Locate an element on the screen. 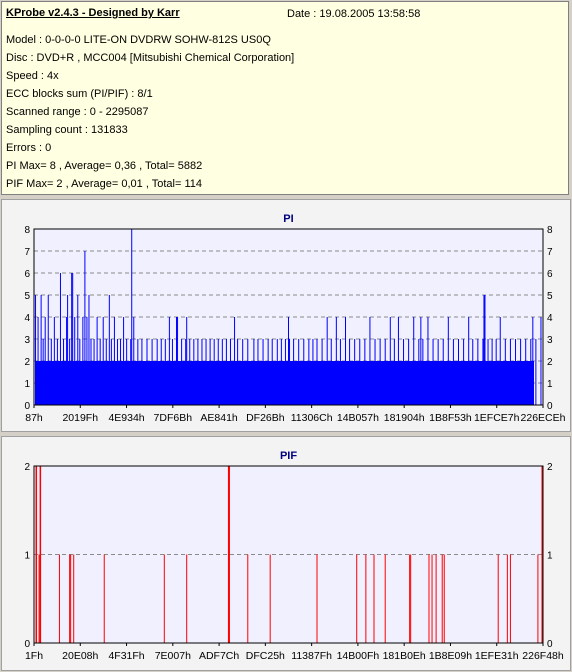  x-tick-label: 87h is located at coordinates (34, 418).